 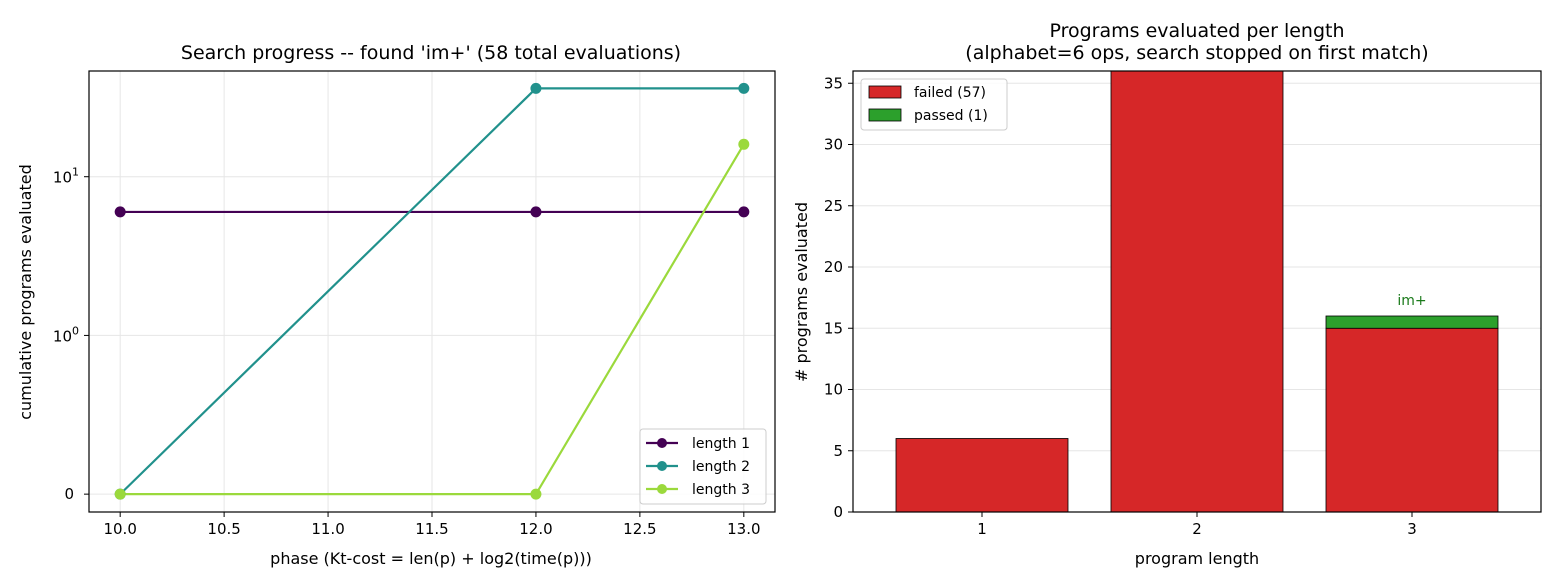 What do you see at coordinates (431, 529) in the screenshot?
I see `x-tick-label: 11.5` at bounding box center [431, 529].